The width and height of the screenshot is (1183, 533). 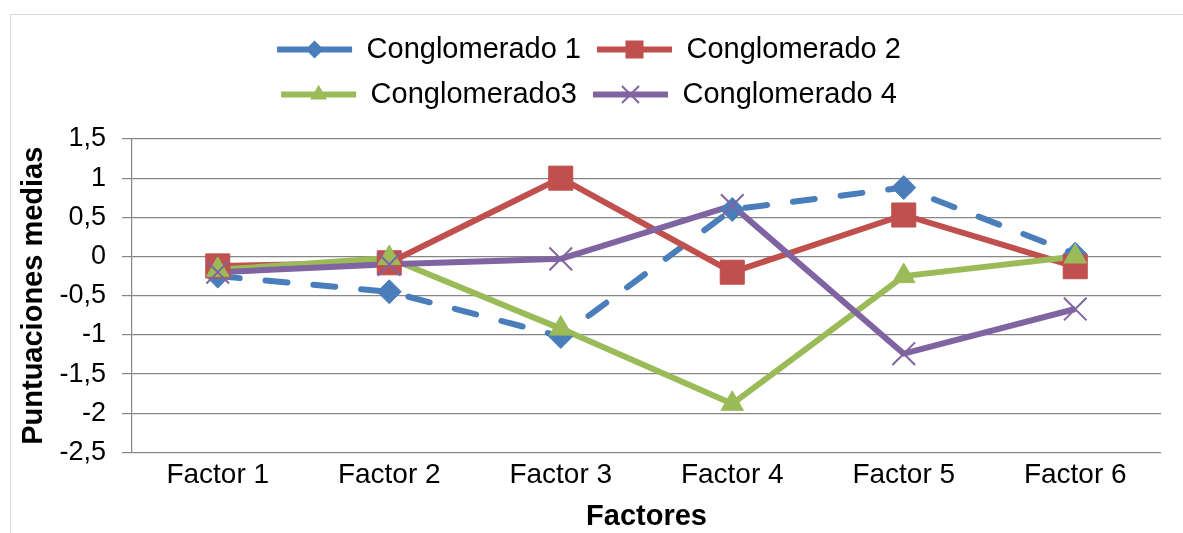 I want to click on legend-label: Conglomerado 4, so click(x=789, y=92).